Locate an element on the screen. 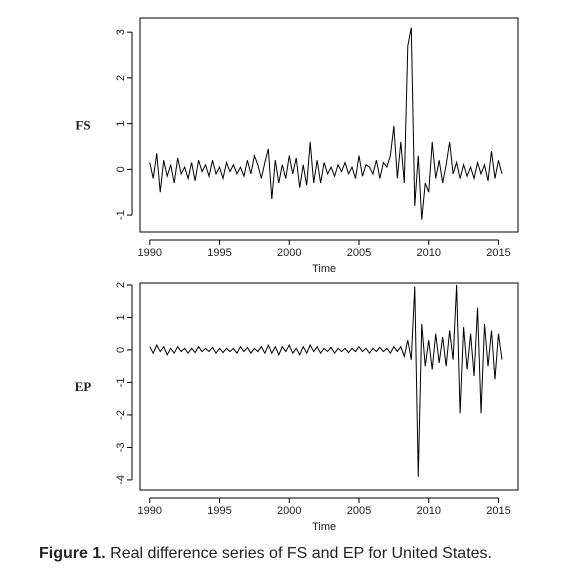  y-tick-label: -2 is located at coordinates (121, 415).